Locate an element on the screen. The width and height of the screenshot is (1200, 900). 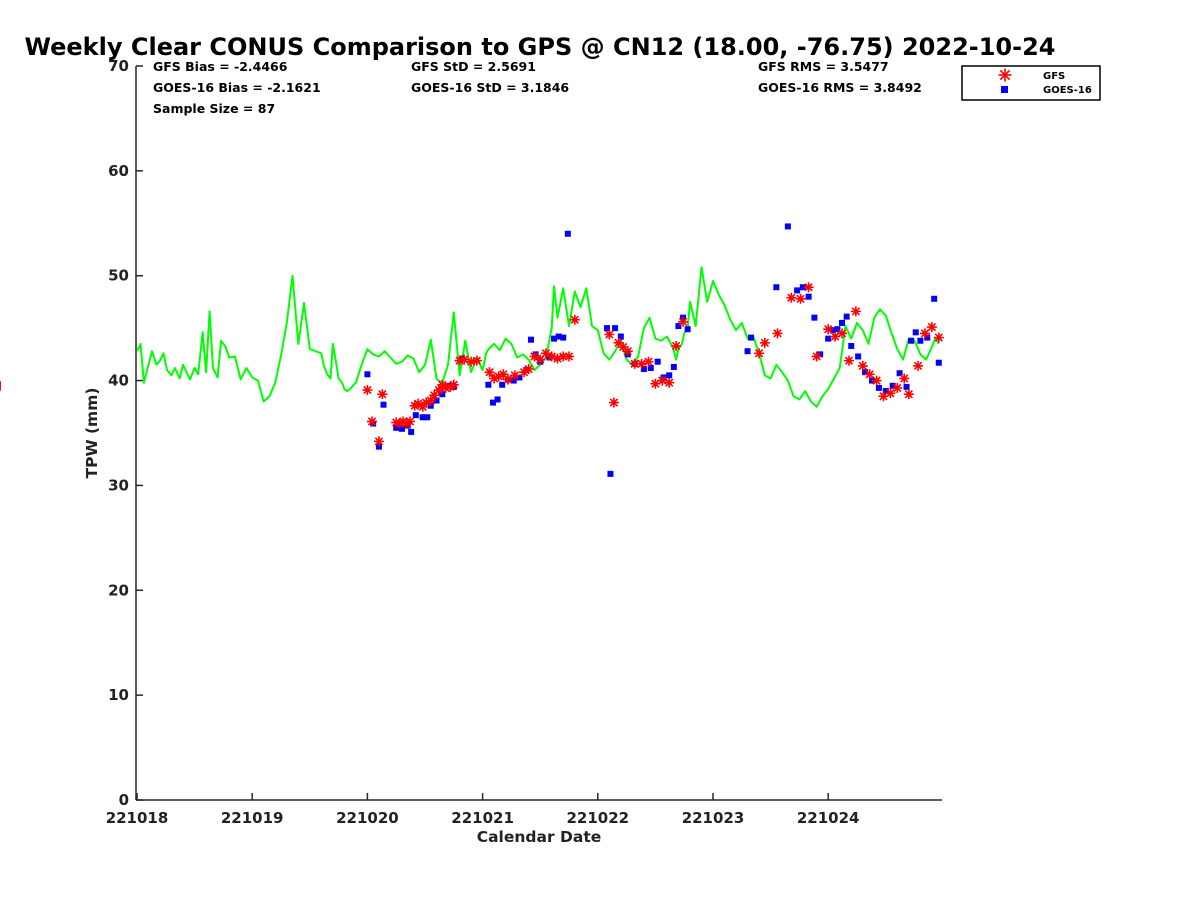
gps-tpw-line is located at coordinates (538, 337).